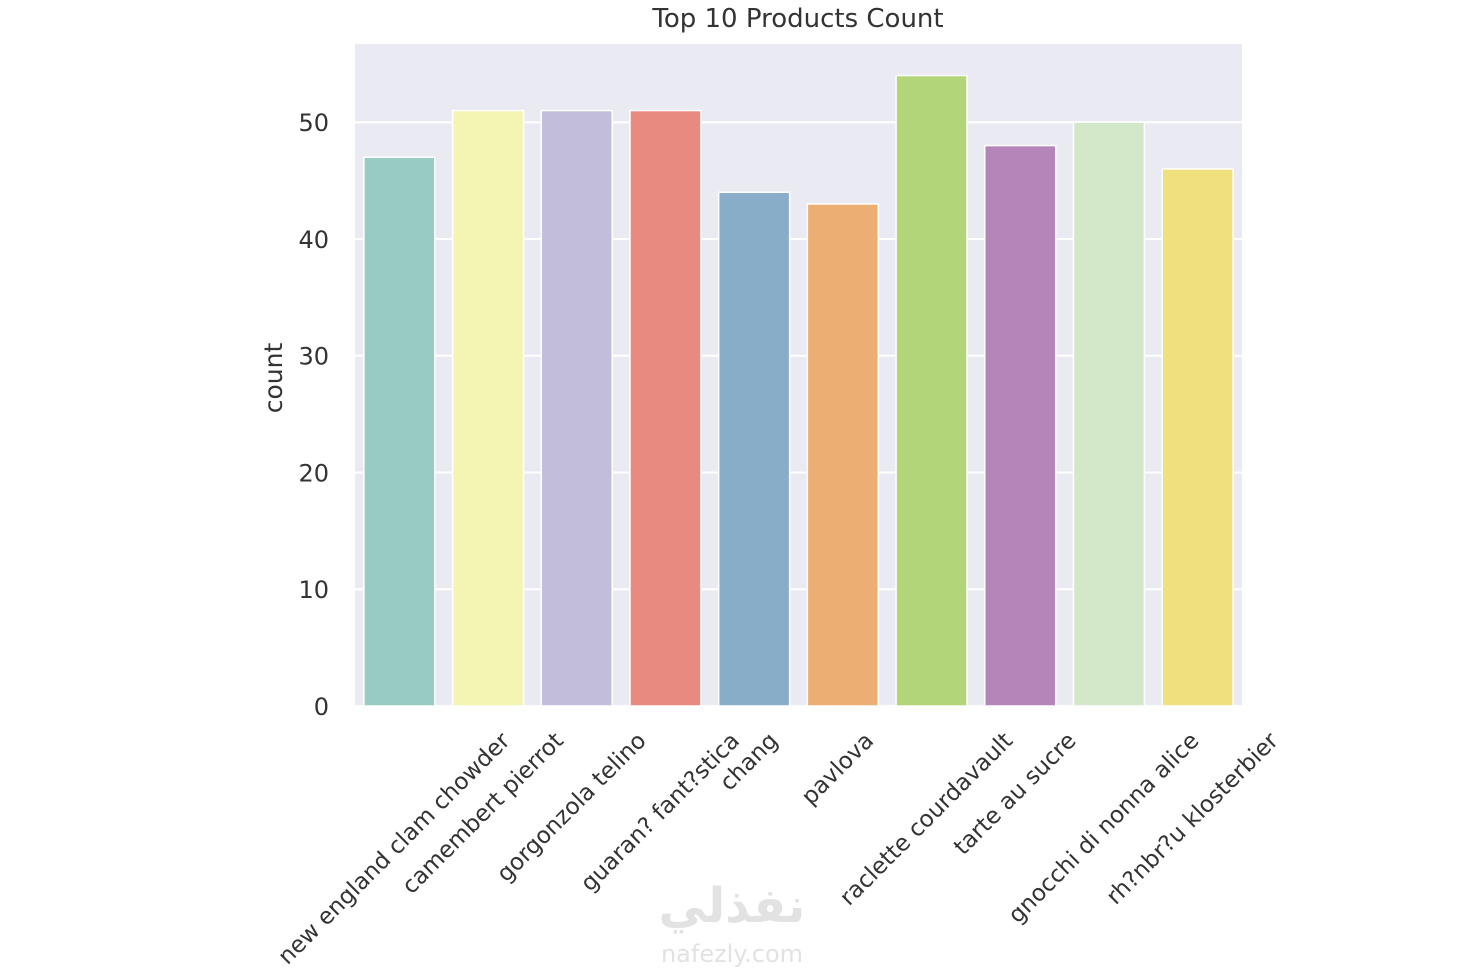 The width and height of the screenshot is (1466, 970). What do you see at coordinates (394, 848) in the screenshot?
I see `x-tick-label: new england clam chowder` at bounding box center [394, 848].